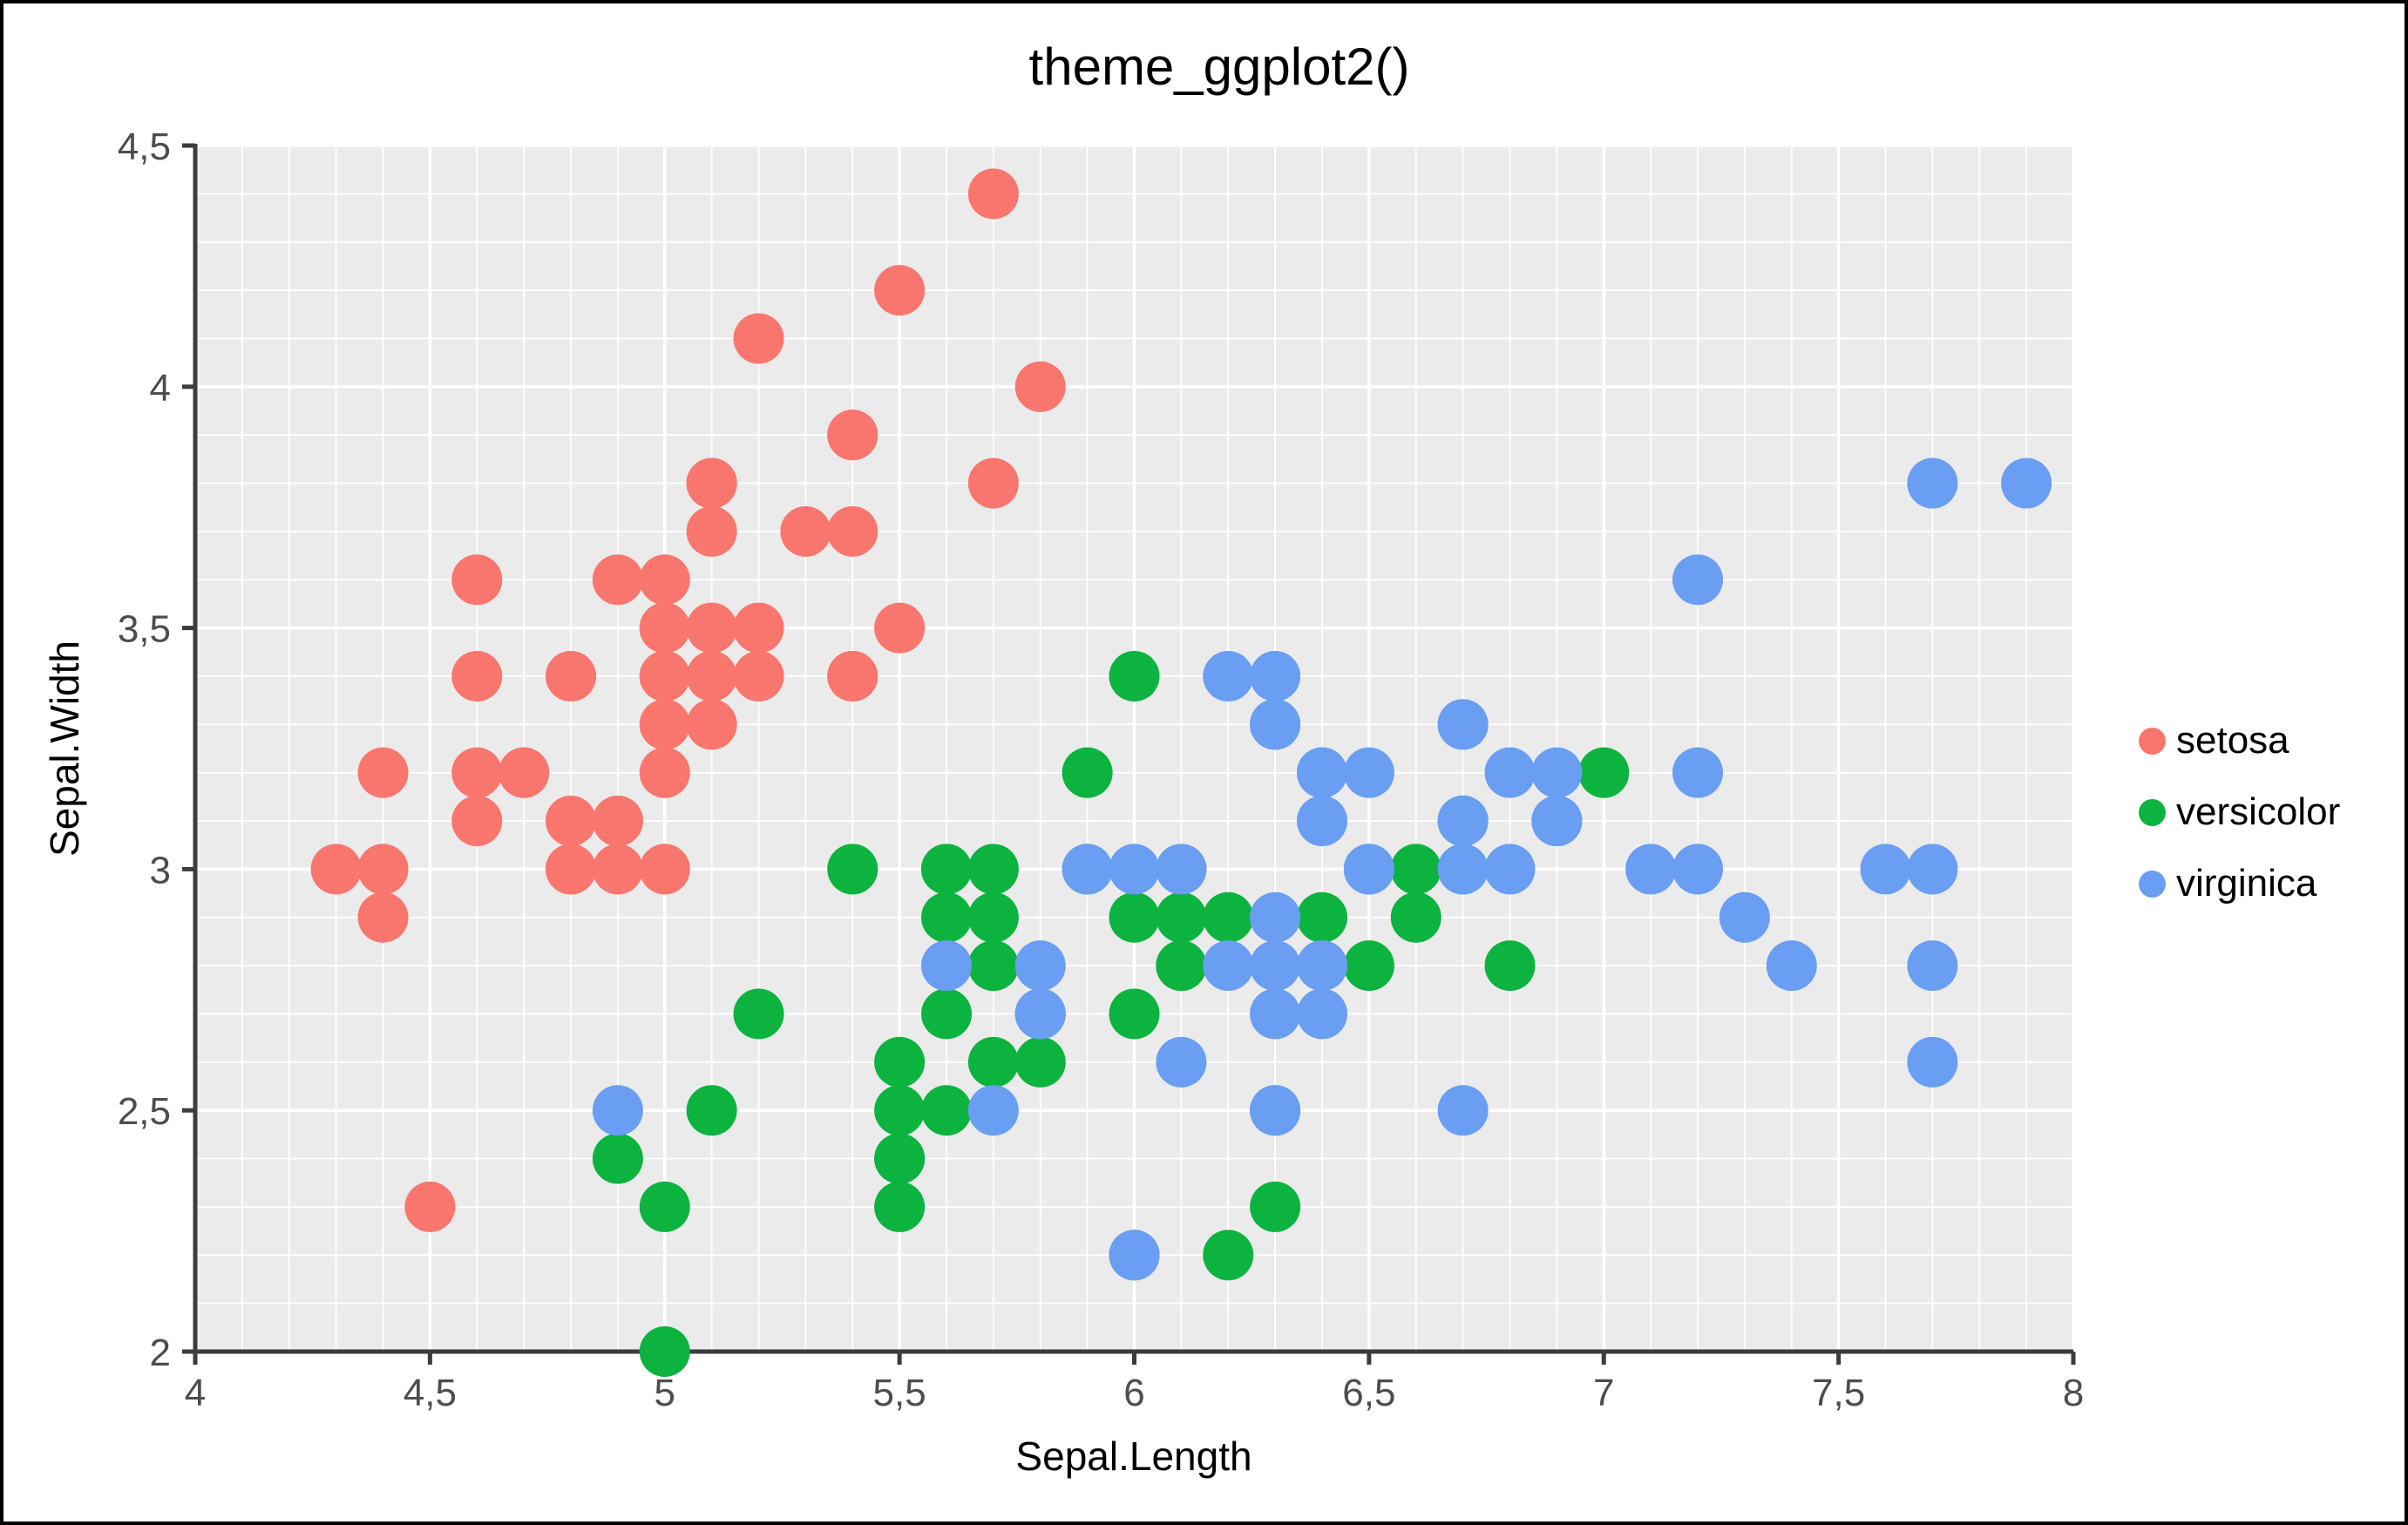  Describe the element at coordinates (1133, 1393) in the screenshot. I see `x-tick-label: 6` at that location.